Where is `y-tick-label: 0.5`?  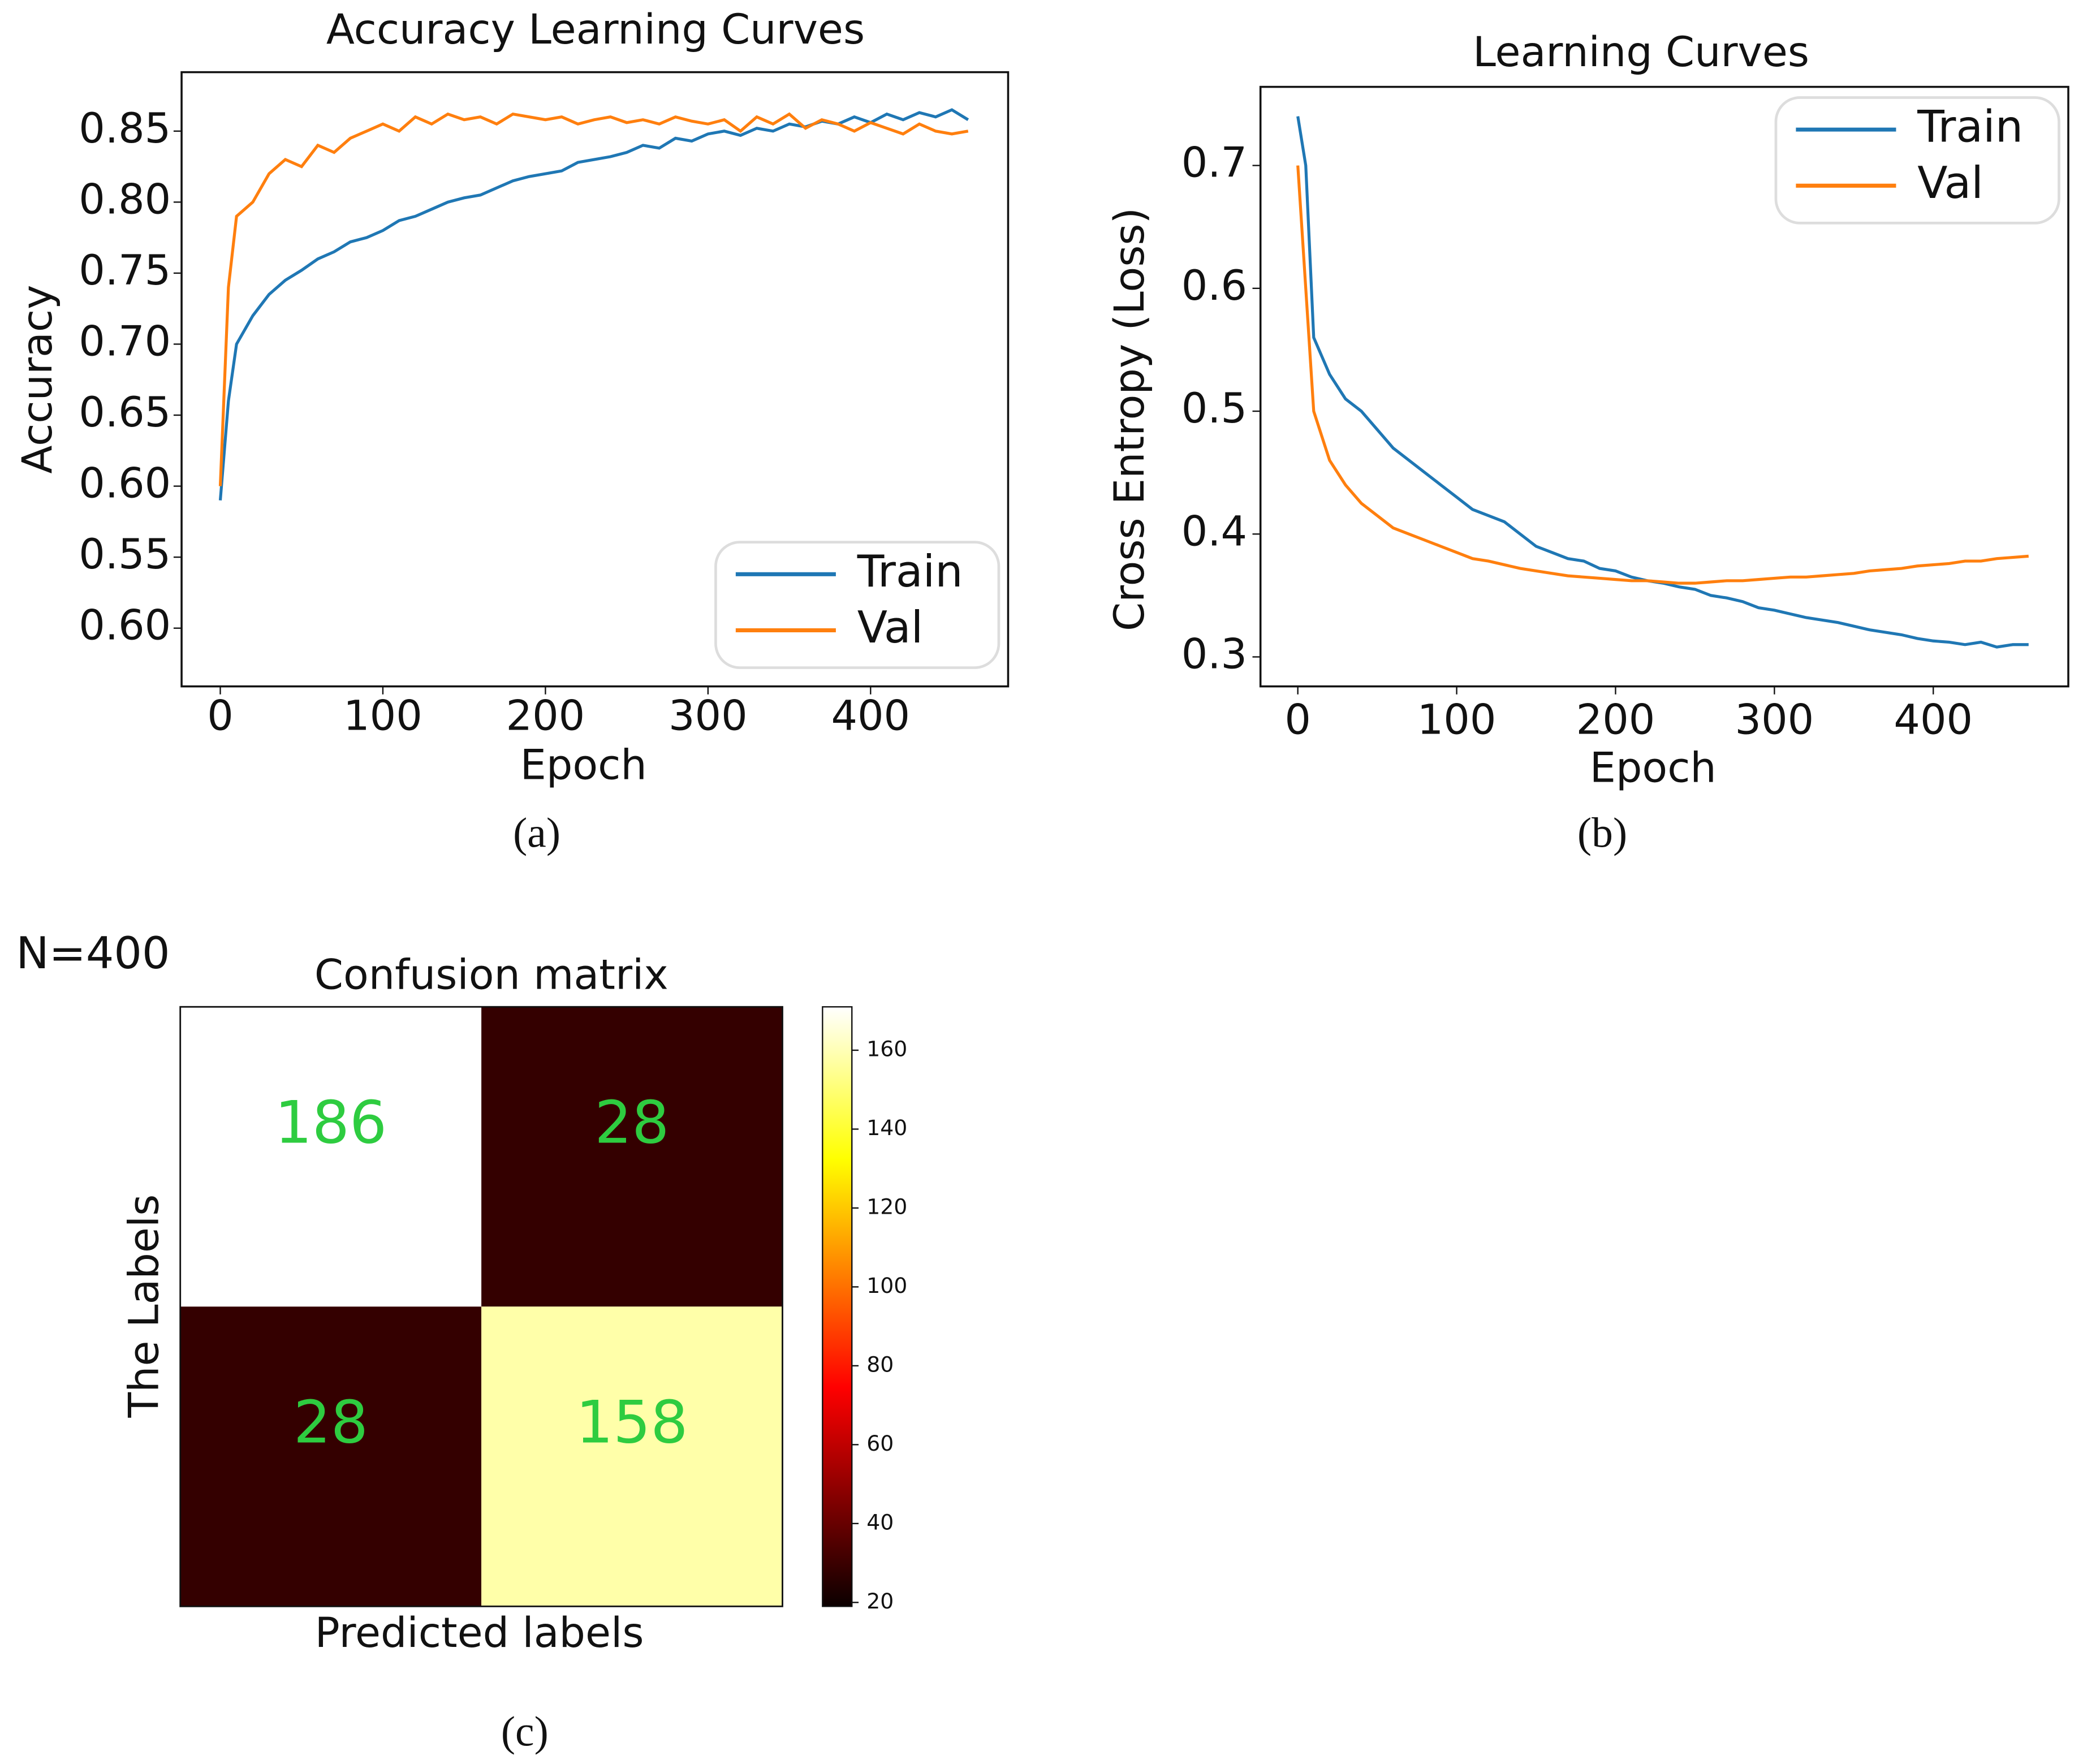 y-tick-label: 0.5 is located at coordinates (1214, 409).